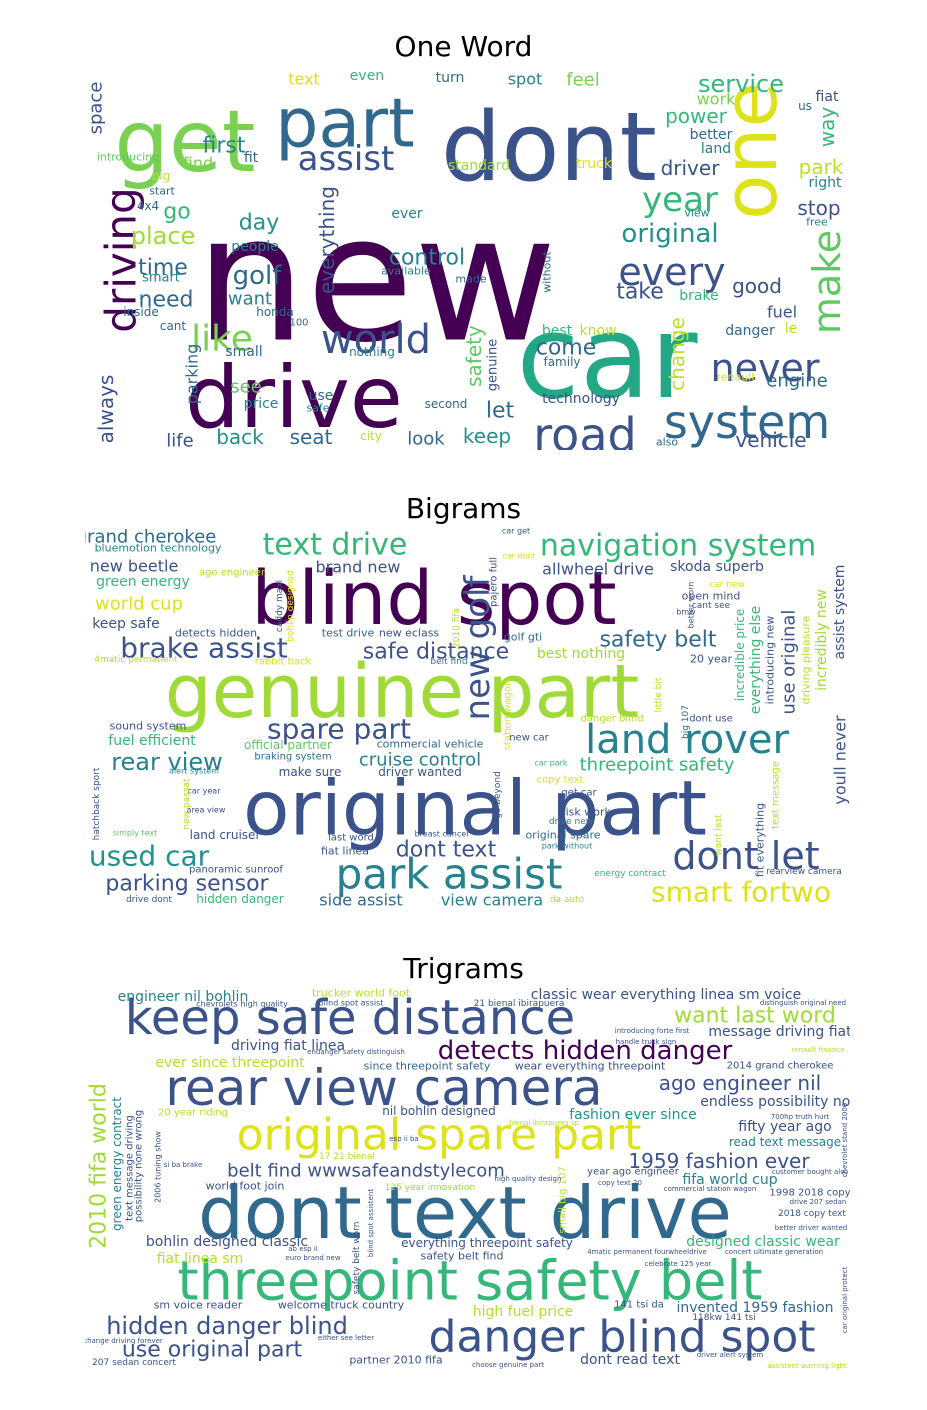 The width and height of the screenshot is (927, 1410). What do you see at coordinates (492, 900) in the screenshot?
I see `word-view-camera: view camera` at bounding box center [492, 900].